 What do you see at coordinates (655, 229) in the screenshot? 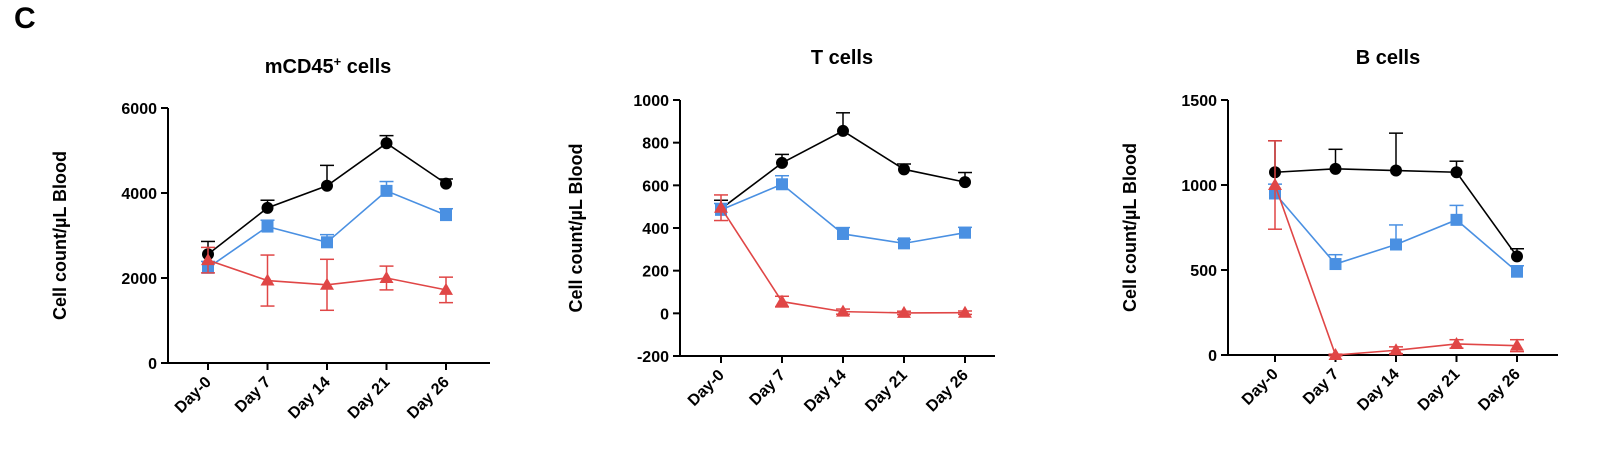
I see `y-tick-label: 400` at bounding box center [655, 229].